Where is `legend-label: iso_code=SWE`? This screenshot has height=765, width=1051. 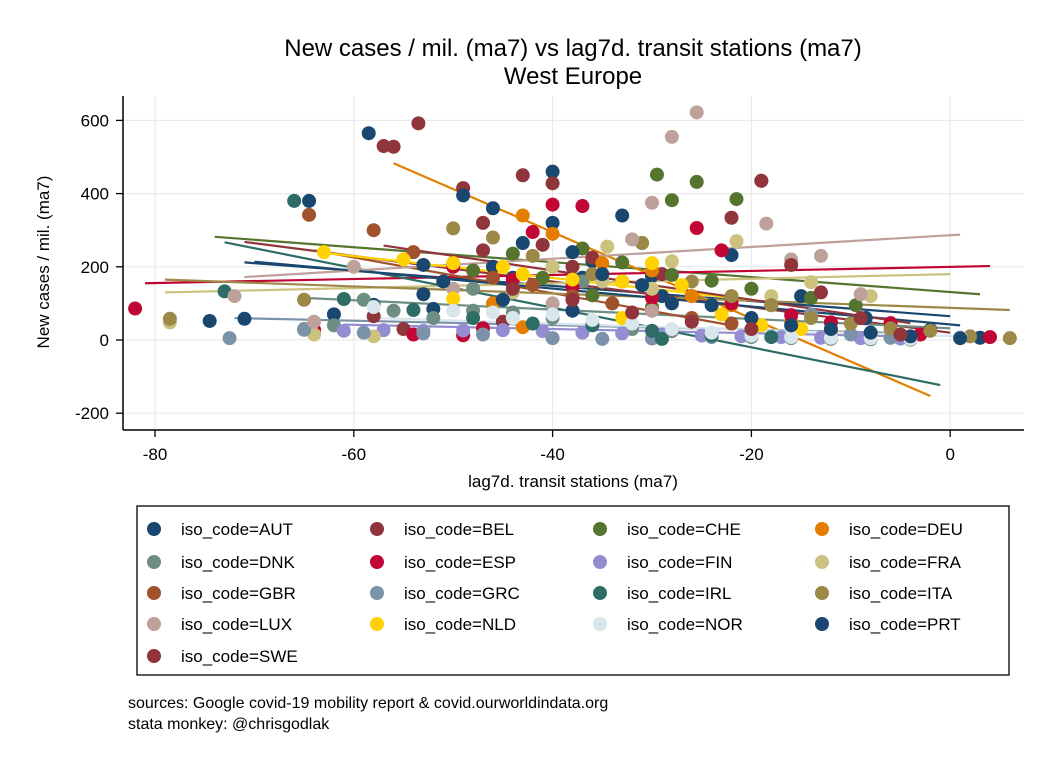 legend-label: iso_code=SWE is located at coordinates (239, 656).